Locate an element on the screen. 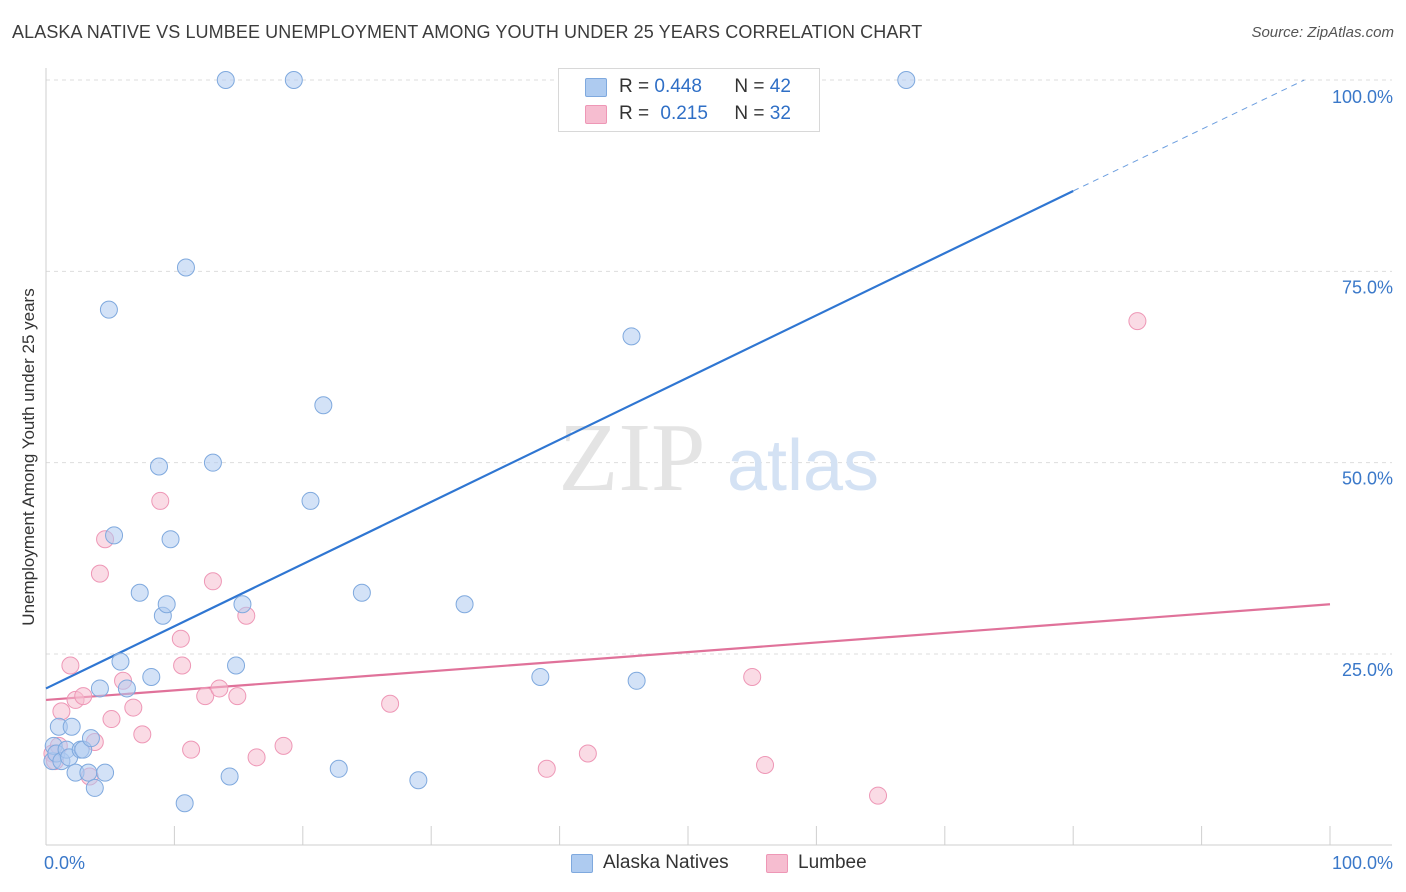 This screenshot has height=892, width=1406. watermark-zip: ZIP is located at coordinates (632, 458).